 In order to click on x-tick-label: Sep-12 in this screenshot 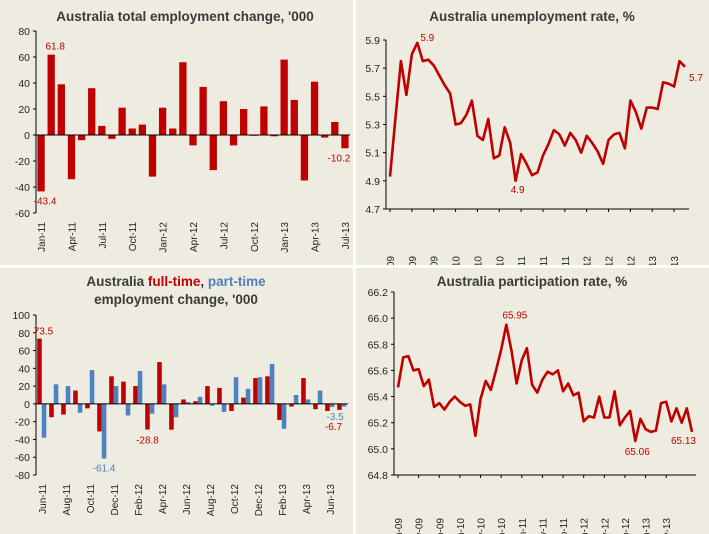, I will do `click(626, 526)`.